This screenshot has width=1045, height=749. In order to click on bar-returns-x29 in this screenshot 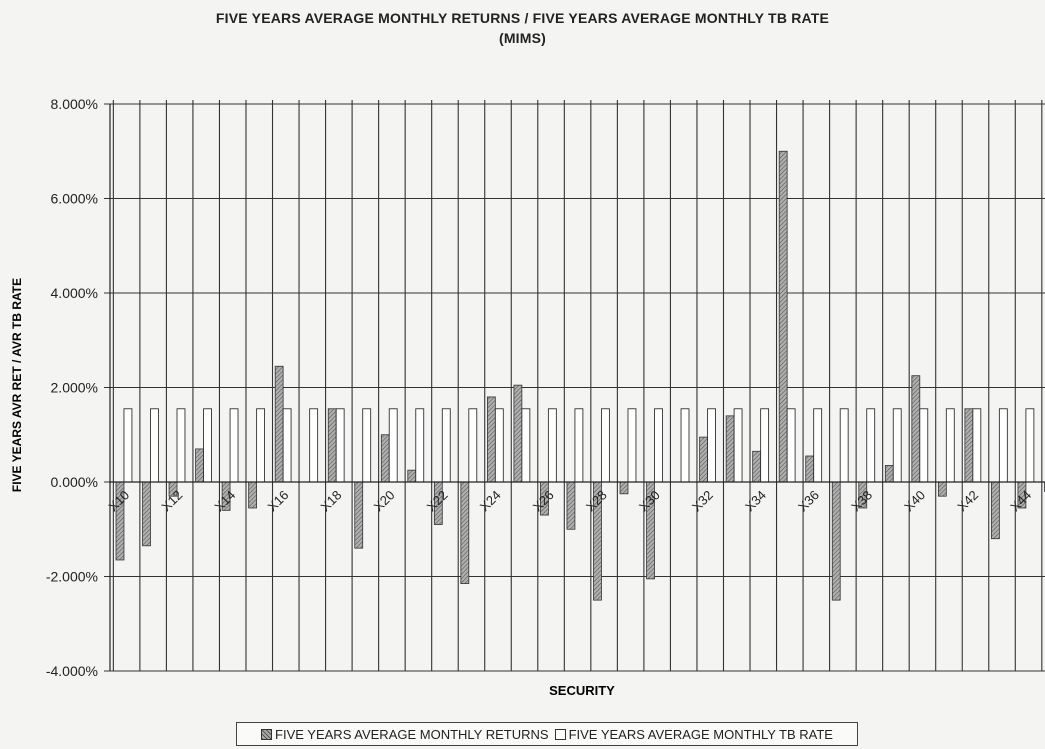, I will do `click(624, 488)`.